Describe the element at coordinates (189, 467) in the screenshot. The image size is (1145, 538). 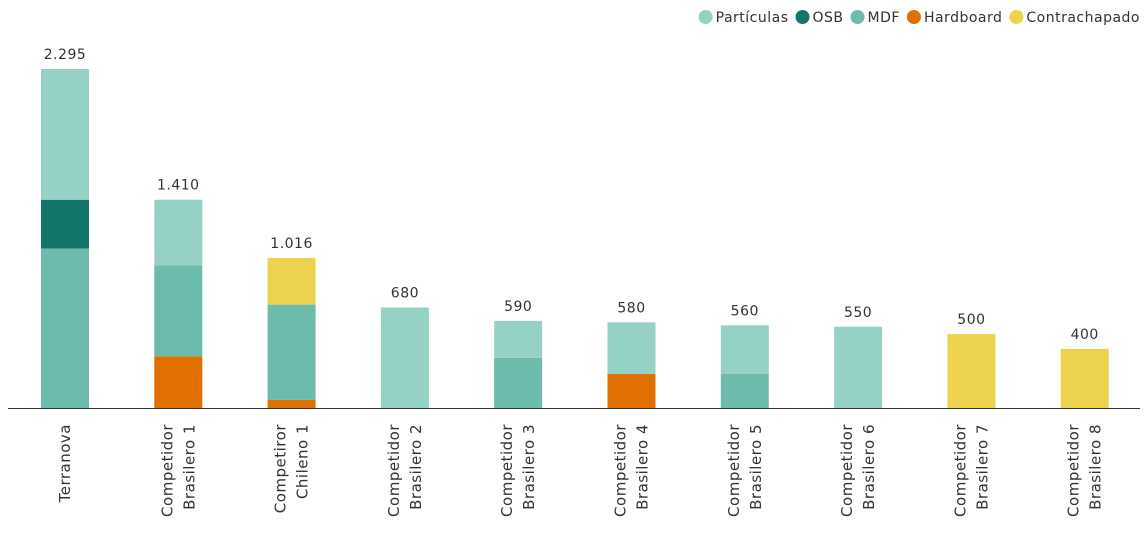
I see `x-tick-label: Brasilero 1` at that location.